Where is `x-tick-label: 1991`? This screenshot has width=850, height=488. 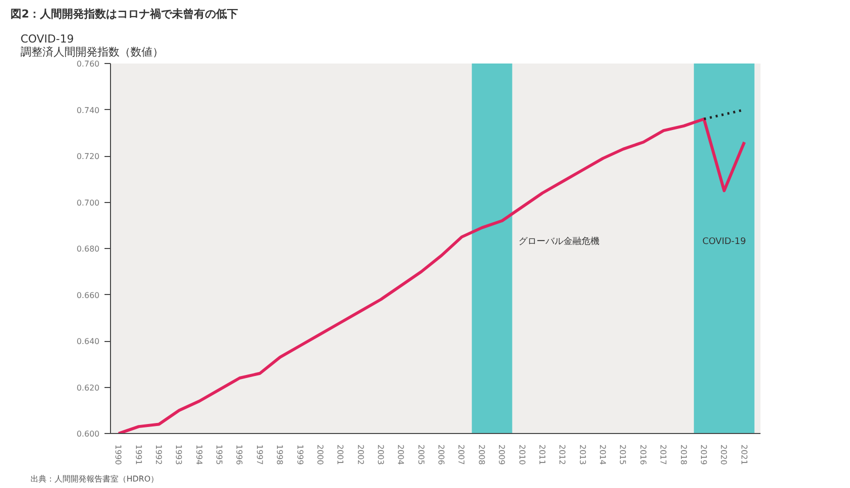 x-tick-label: 1991 is located at coordinates (138, 454).